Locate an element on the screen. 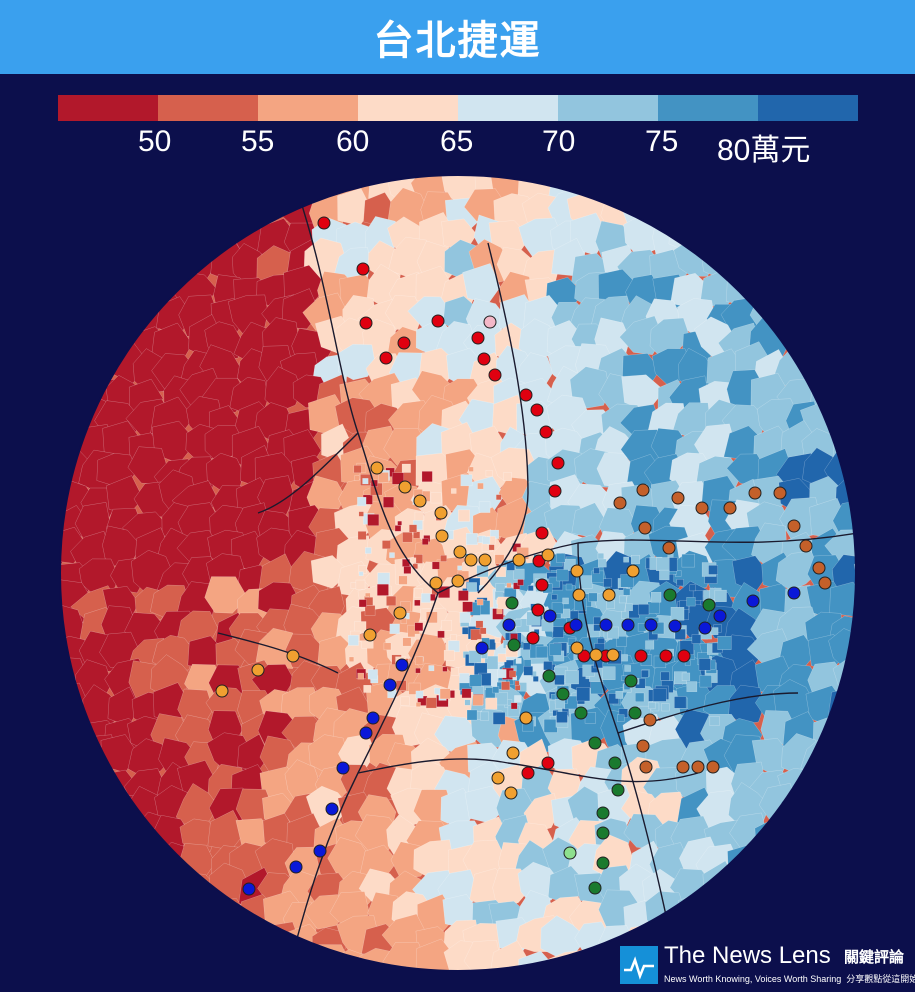 Image resolution: width=915 pixels, height=992 pixels. legend-tick-50: 50 is located at coordinates (155, 141).